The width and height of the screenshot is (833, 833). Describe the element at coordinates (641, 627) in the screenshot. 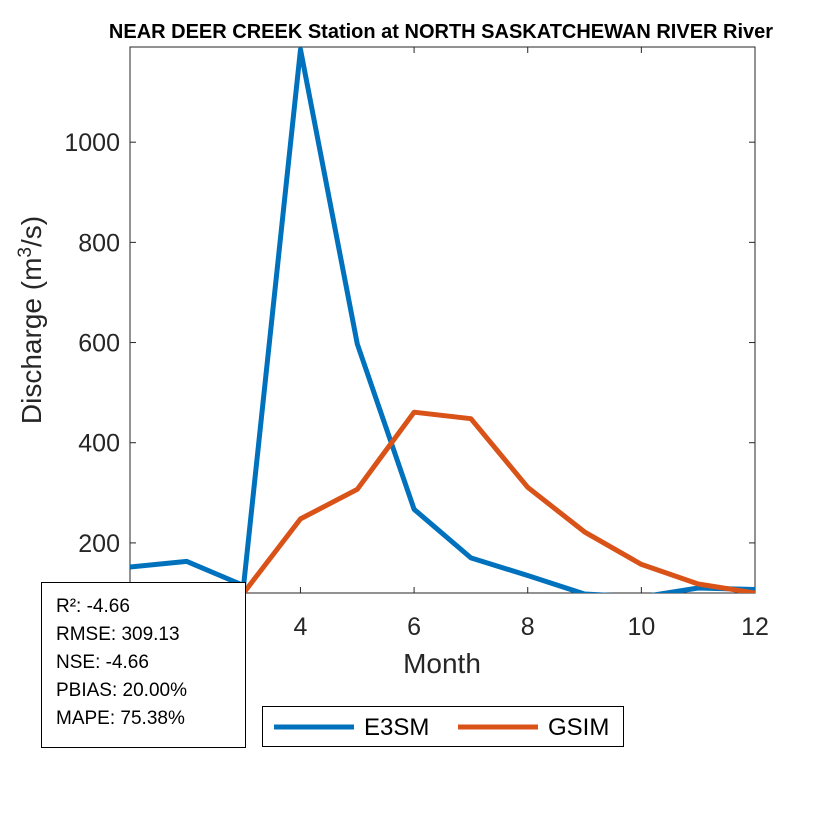

I see `x-tick-label: 10` at that location.